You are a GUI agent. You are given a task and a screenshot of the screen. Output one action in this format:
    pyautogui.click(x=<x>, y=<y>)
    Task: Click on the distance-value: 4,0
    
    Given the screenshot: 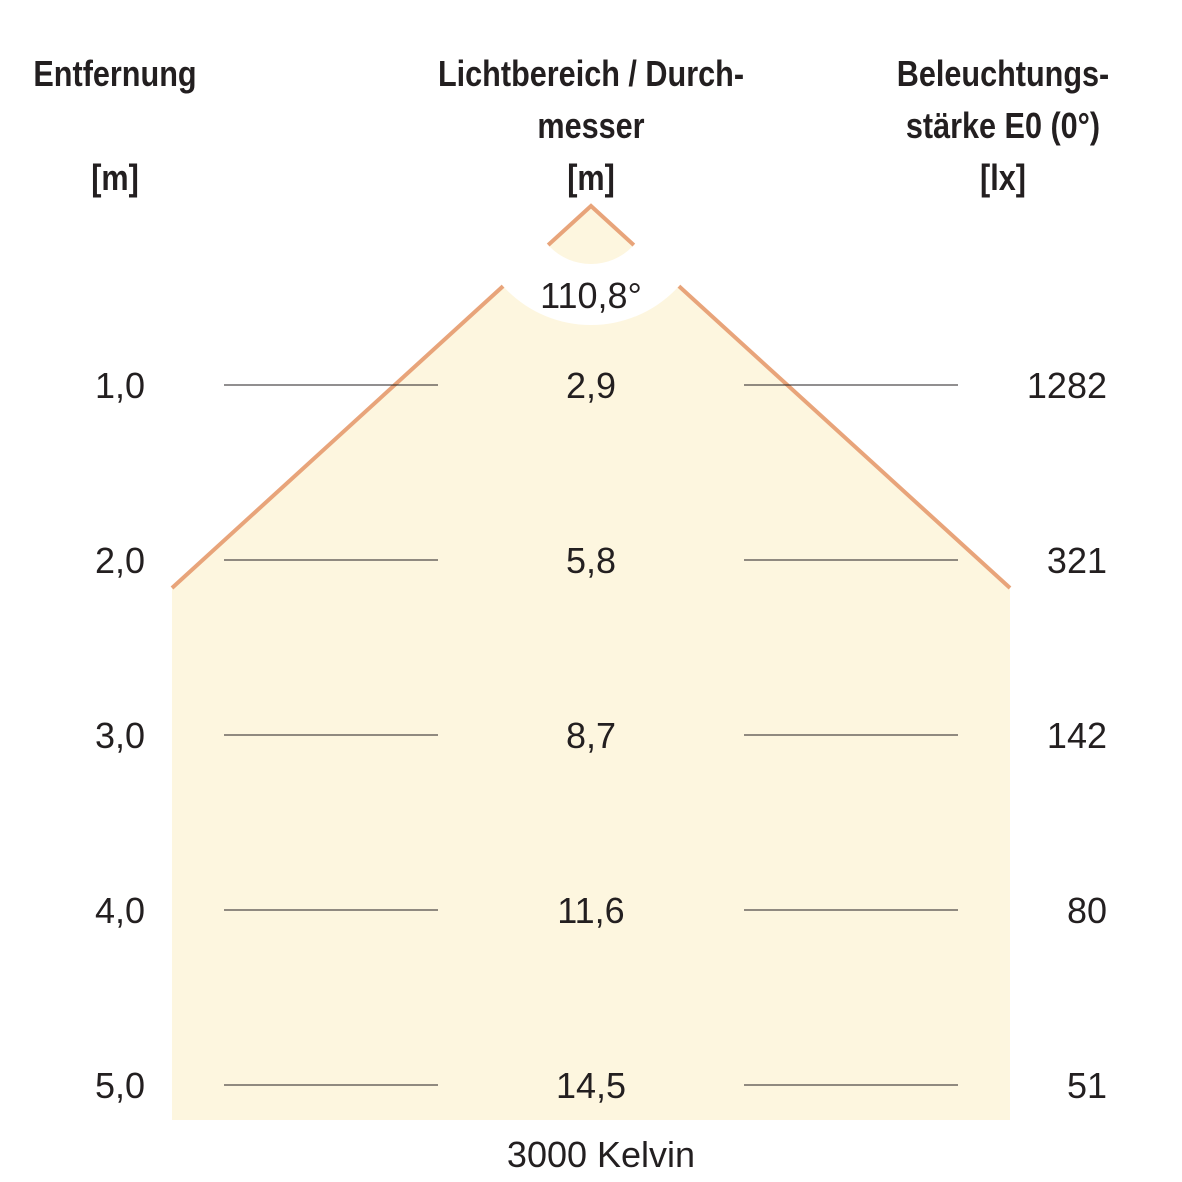 What is the action you would take?
    pyautogui.click(x=120, y=910)
    